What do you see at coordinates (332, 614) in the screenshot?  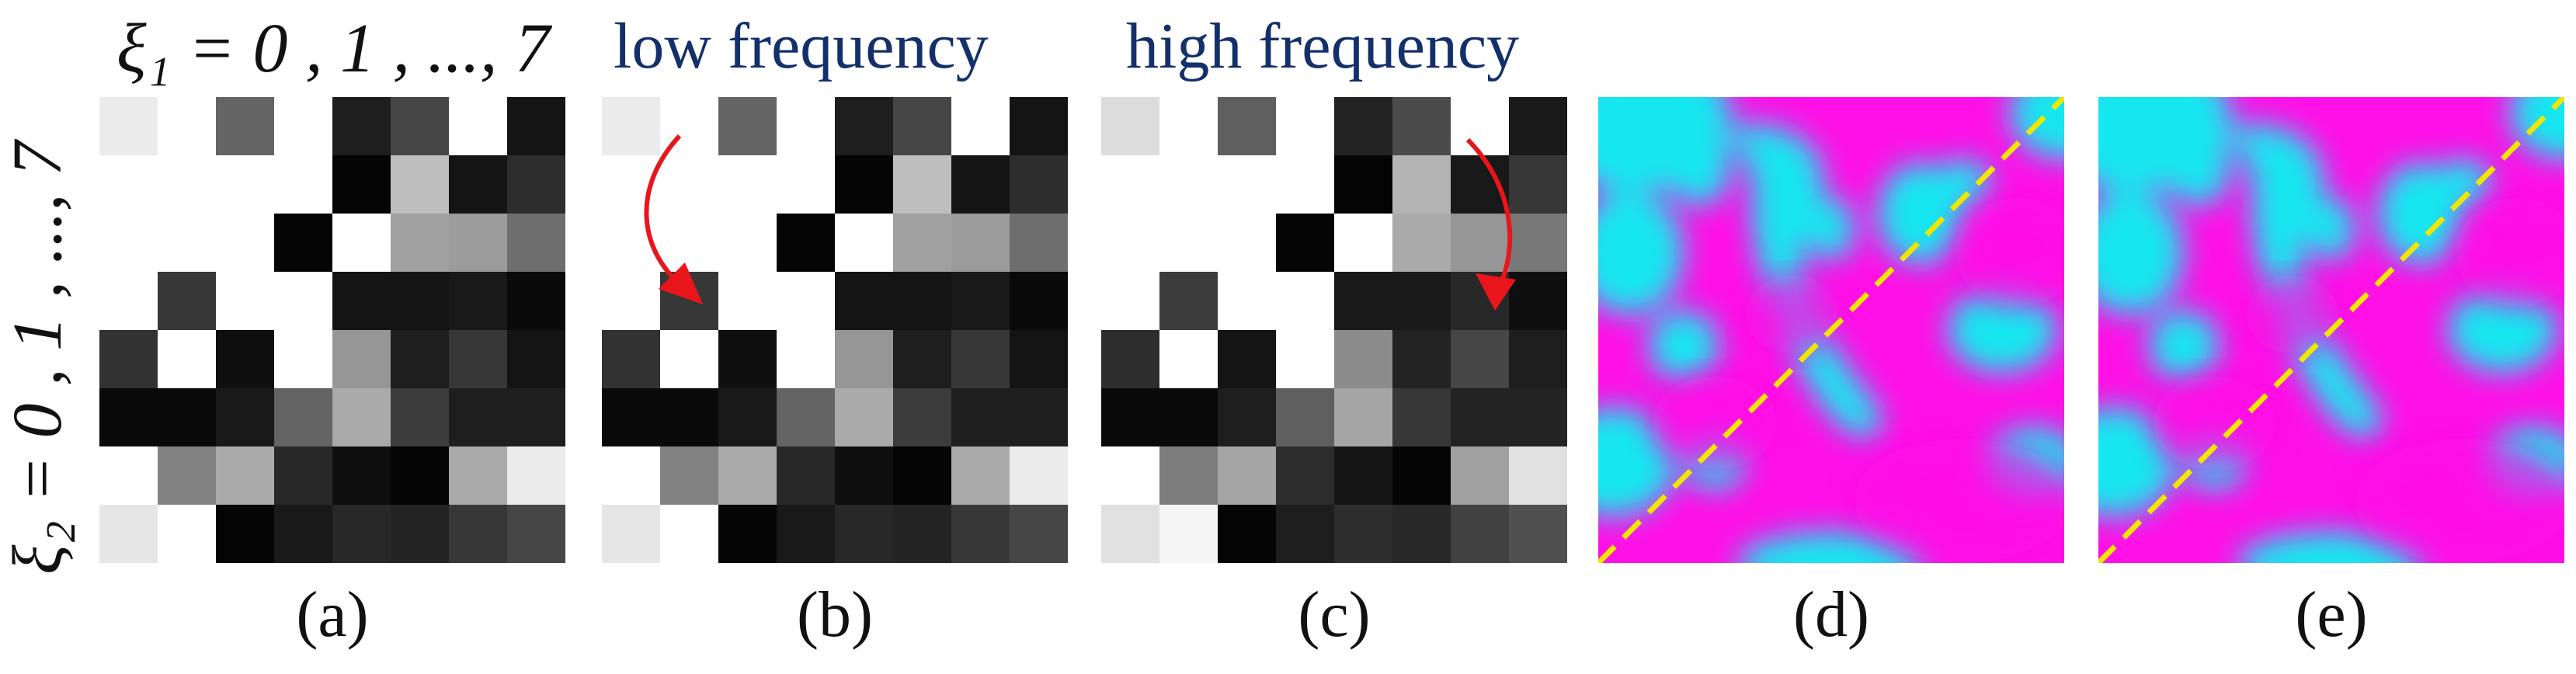 I see `caption-a: (a)` at bounding box center [332, 614].